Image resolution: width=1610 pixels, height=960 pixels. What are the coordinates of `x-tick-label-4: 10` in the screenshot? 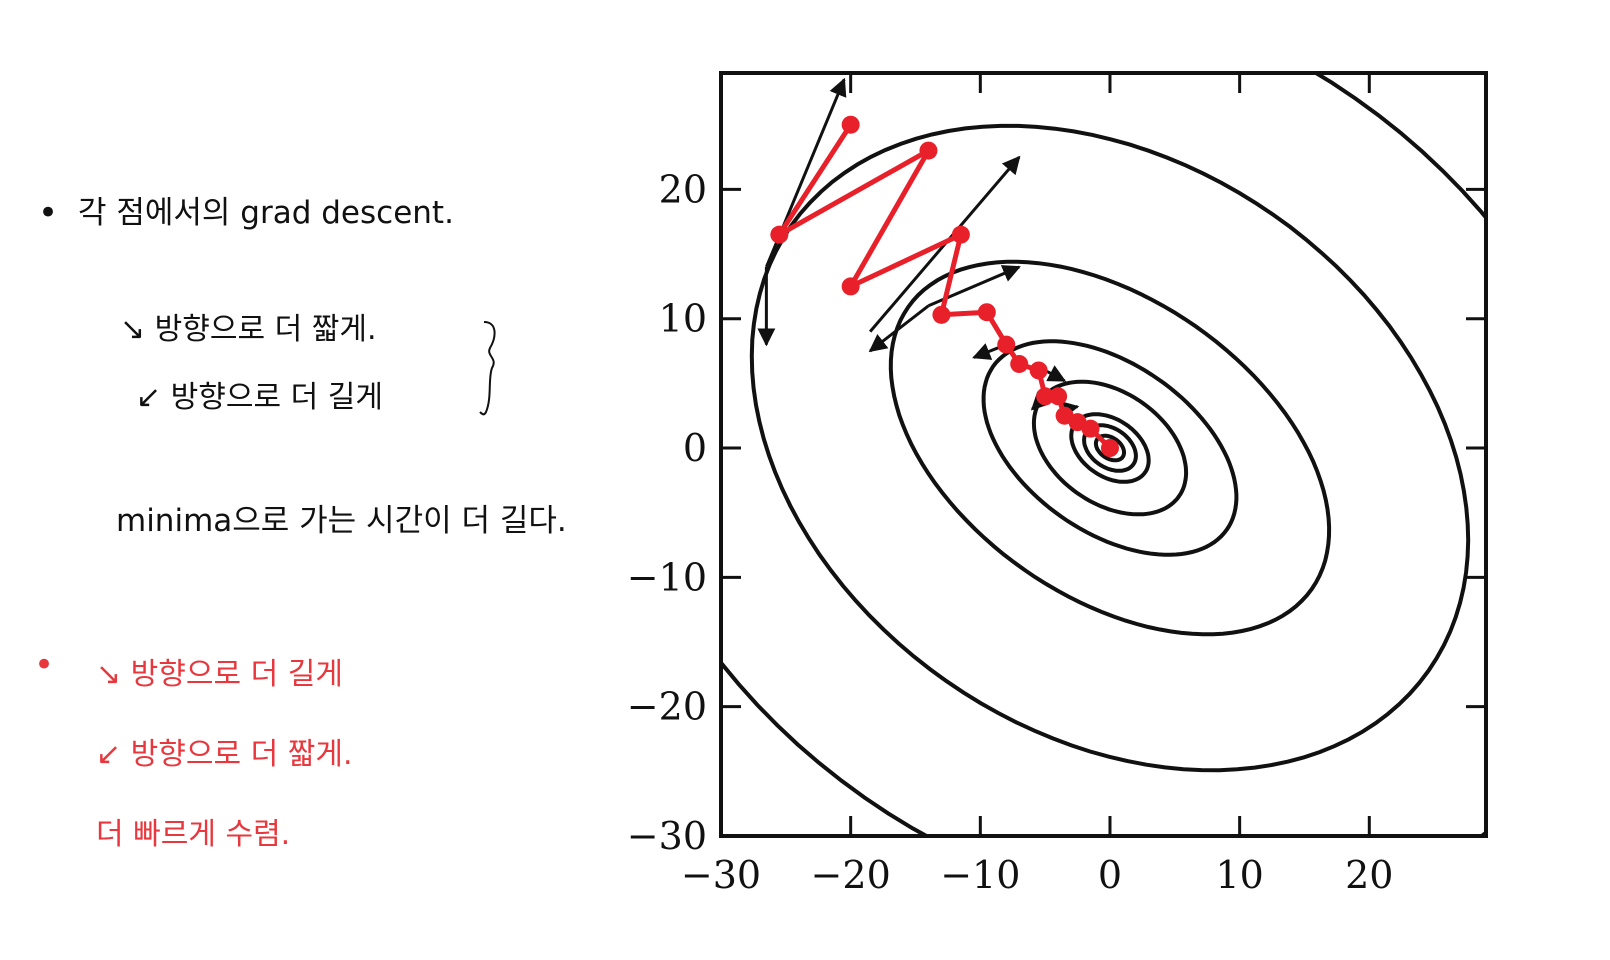 It's located at (1239, 875).